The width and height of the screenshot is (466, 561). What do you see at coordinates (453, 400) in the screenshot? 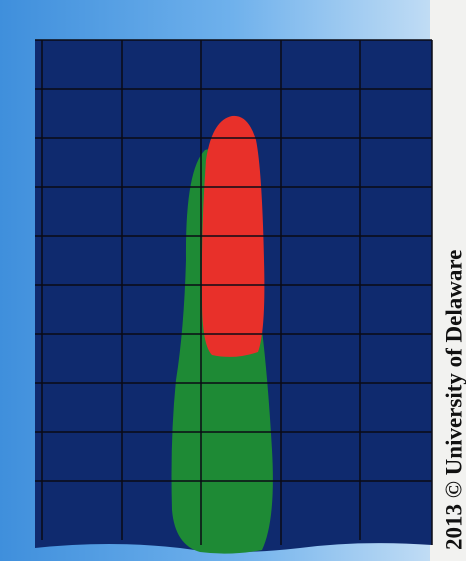
I see `watermark: 2013 © University of Delaware` at bounding box center [453, 400].